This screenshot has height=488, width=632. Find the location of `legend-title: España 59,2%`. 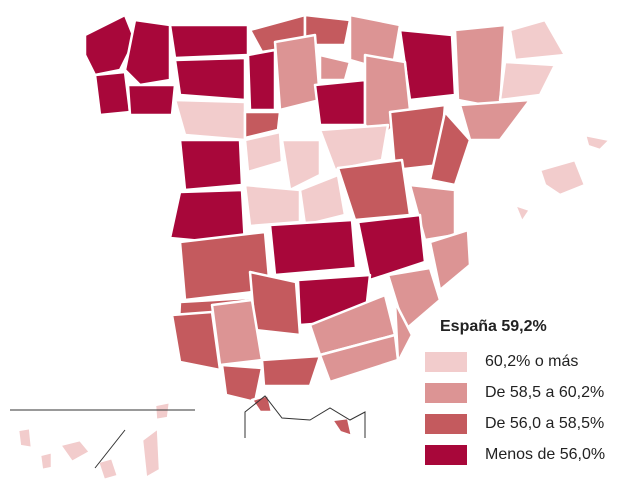

legend-title: España 59,2% is located at coordinates (493, 326).